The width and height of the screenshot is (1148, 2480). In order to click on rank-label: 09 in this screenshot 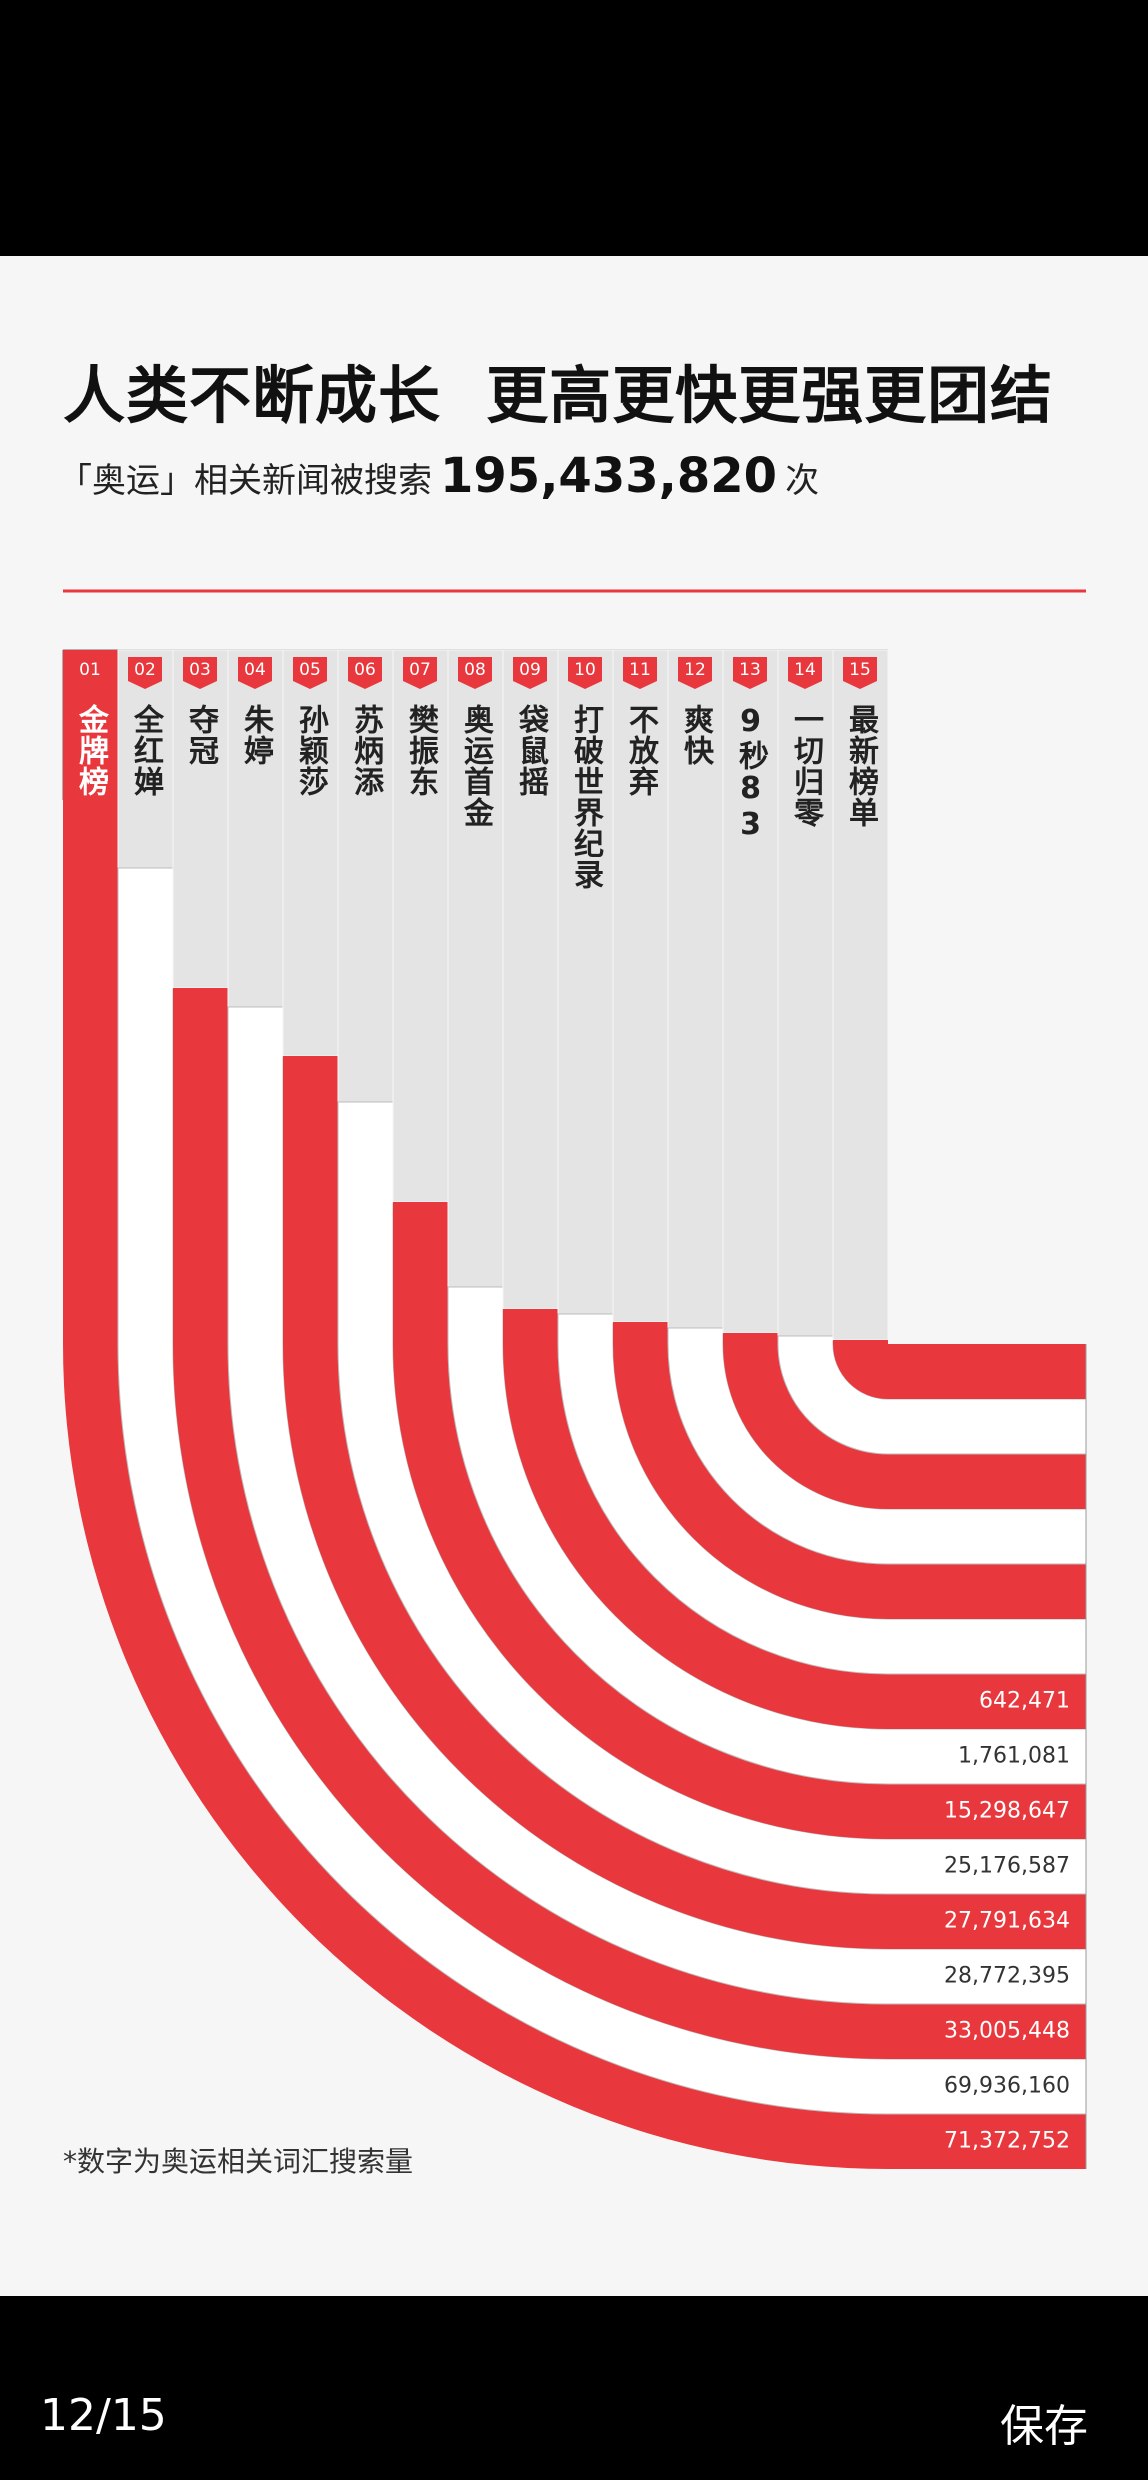, I will do `click(530, 670)`.